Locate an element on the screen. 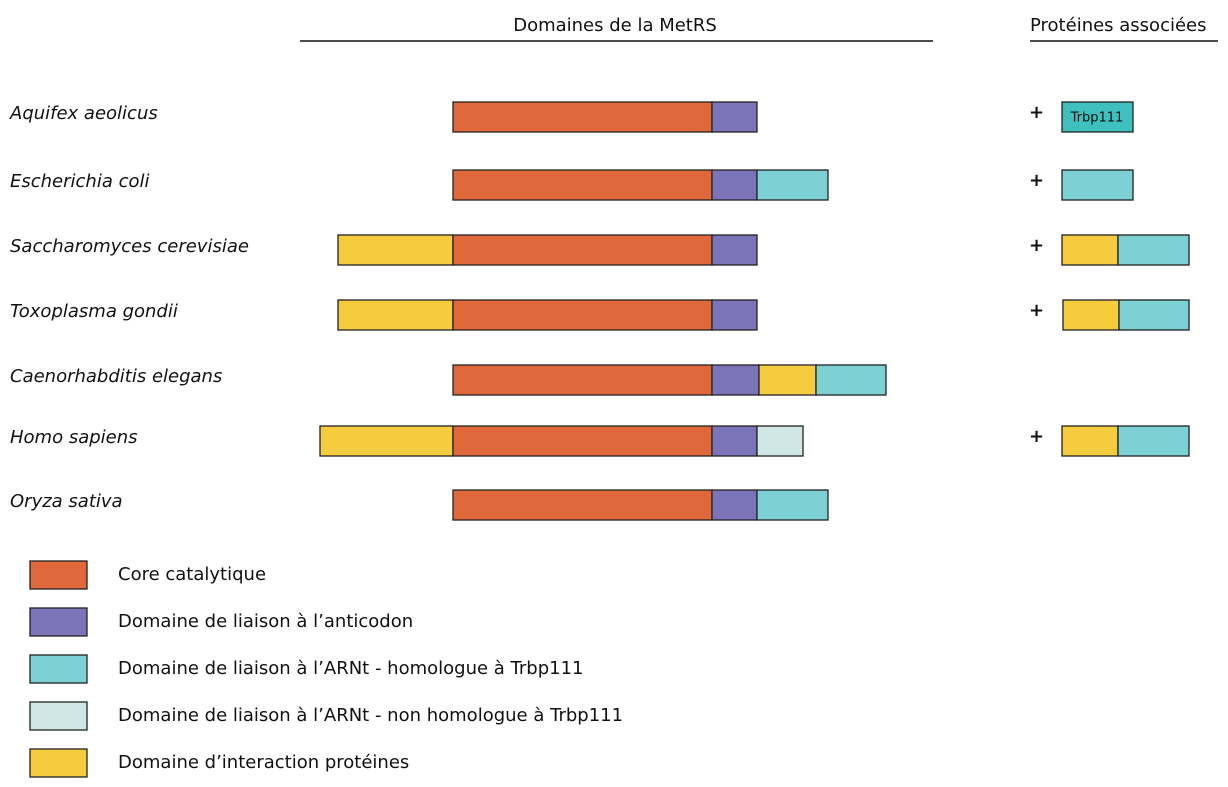  species-name: Escherichia coli is located at coordinates (80, 181).